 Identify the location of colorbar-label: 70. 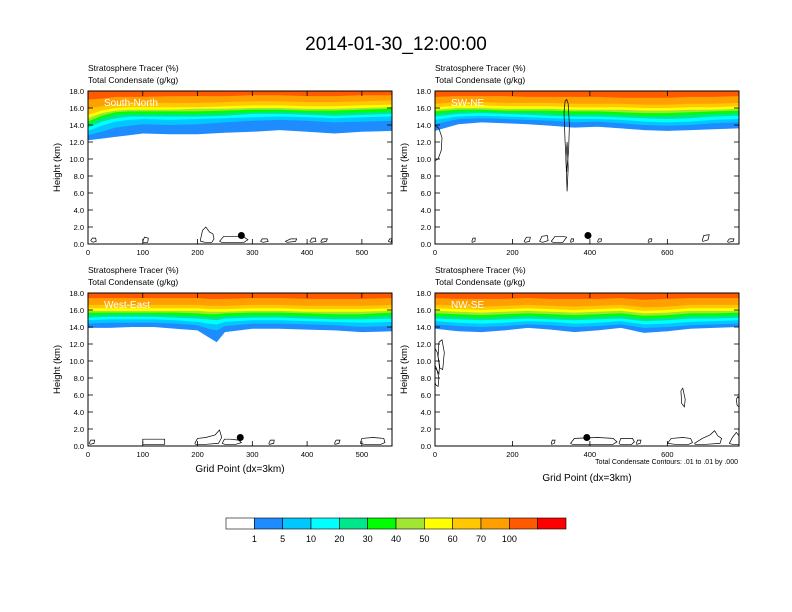
(481, 539).